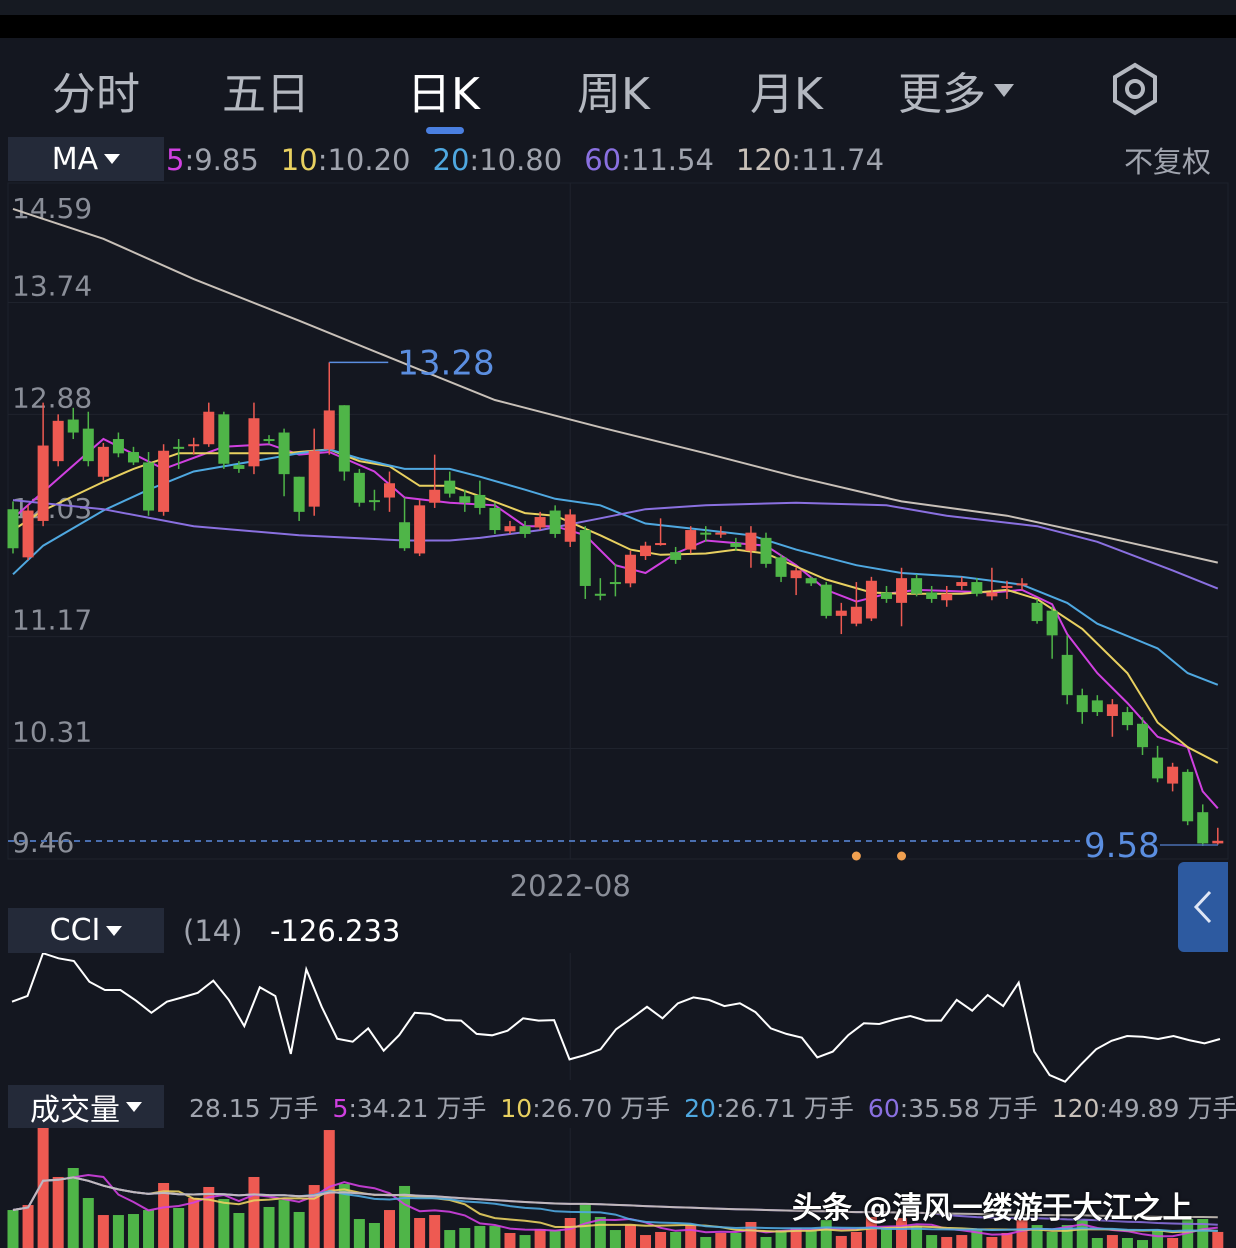 This screenshot has height=1248, width=1236. Describe the element at coordinates (613, 94) in the screenshot. I see `tab-weekly-k: 周K` at that location.